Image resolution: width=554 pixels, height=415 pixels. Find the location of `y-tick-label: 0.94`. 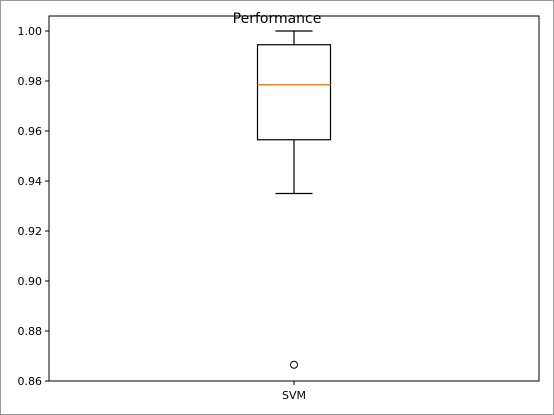

y-tick-label: 0.94 is located at coordinates (30, 181).